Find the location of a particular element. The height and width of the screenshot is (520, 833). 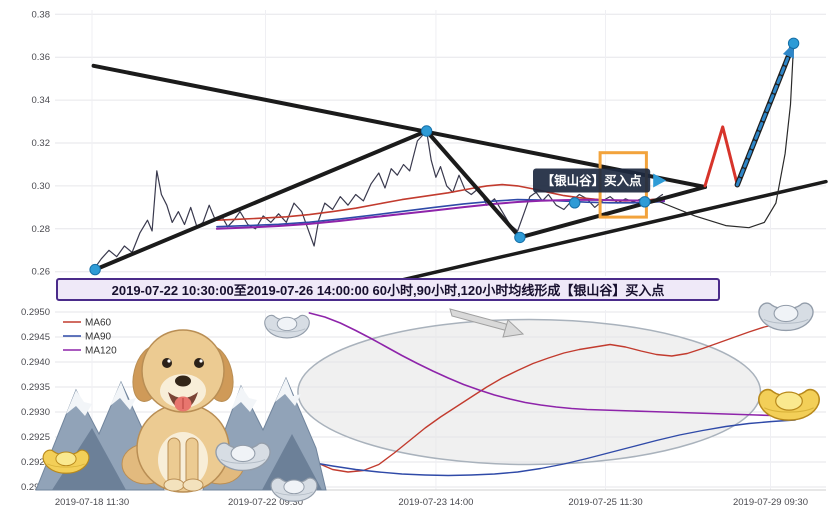

trend-downleg-line is located at coordinates (473, 184).